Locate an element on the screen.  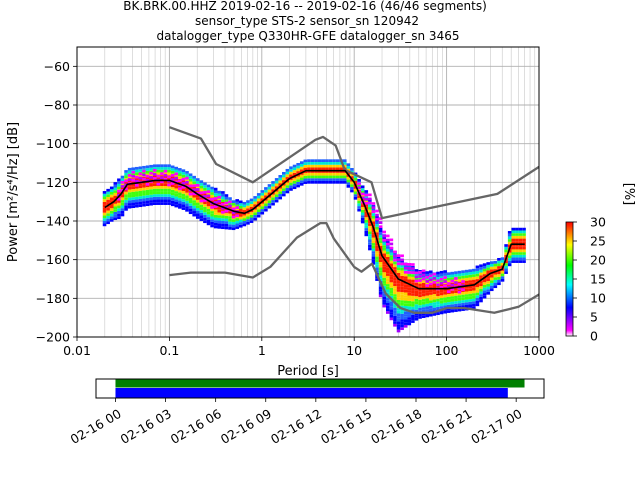
x-tick-label: 100 is located at coordinates (447, 350).